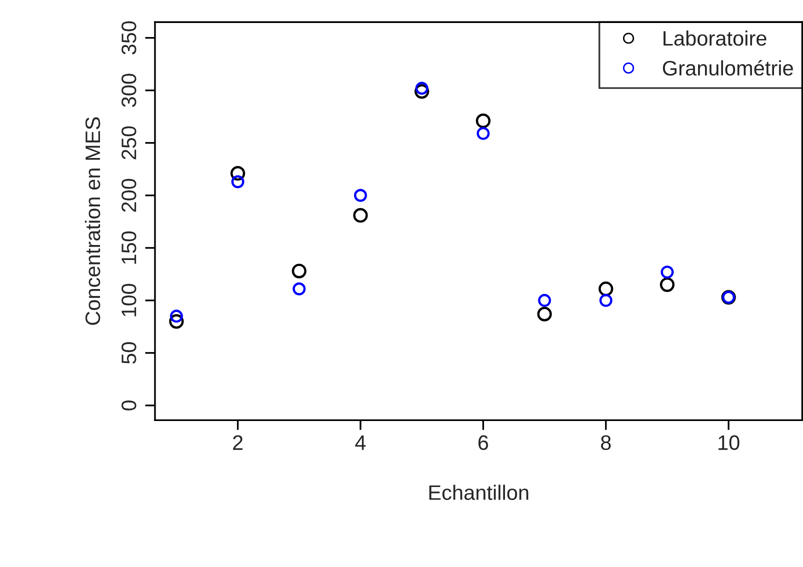  I want to click on y-tick-label: 100, so click(129, 300).